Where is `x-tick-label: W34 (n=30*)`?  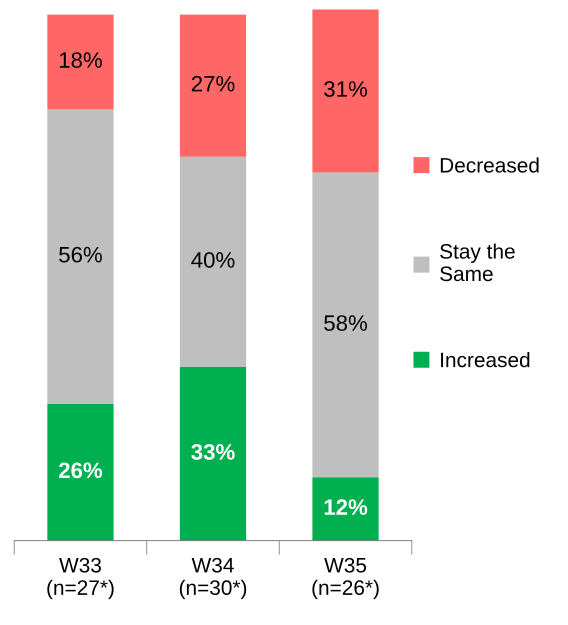
x-tick-label: W34 (n=30*) is located at coordinates (213, 579).